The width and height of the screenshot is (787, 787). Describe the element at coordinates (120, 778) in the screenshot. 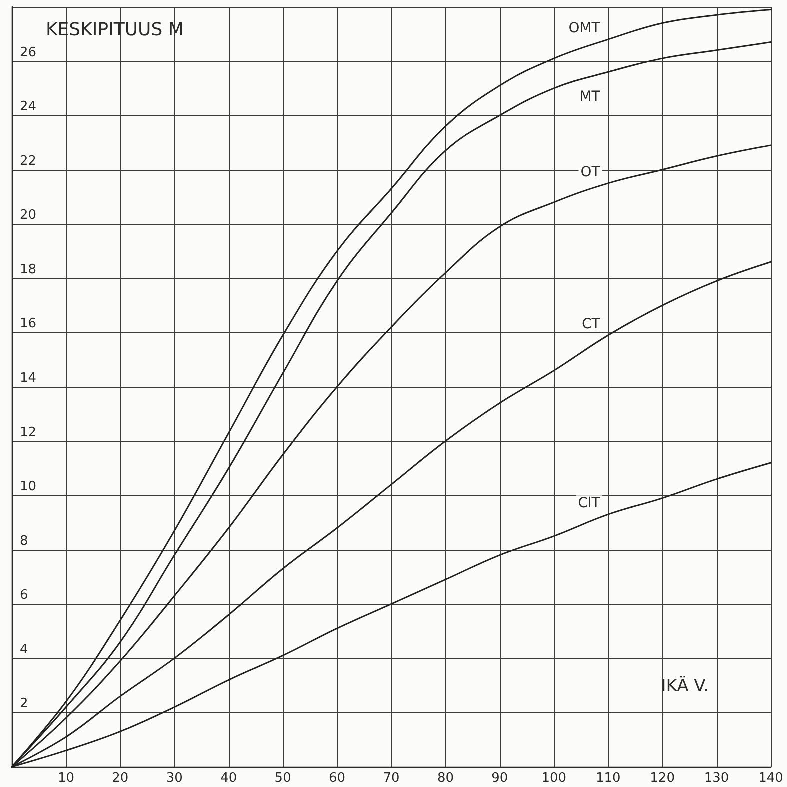

I see `x-tick-label: 20` at that location.